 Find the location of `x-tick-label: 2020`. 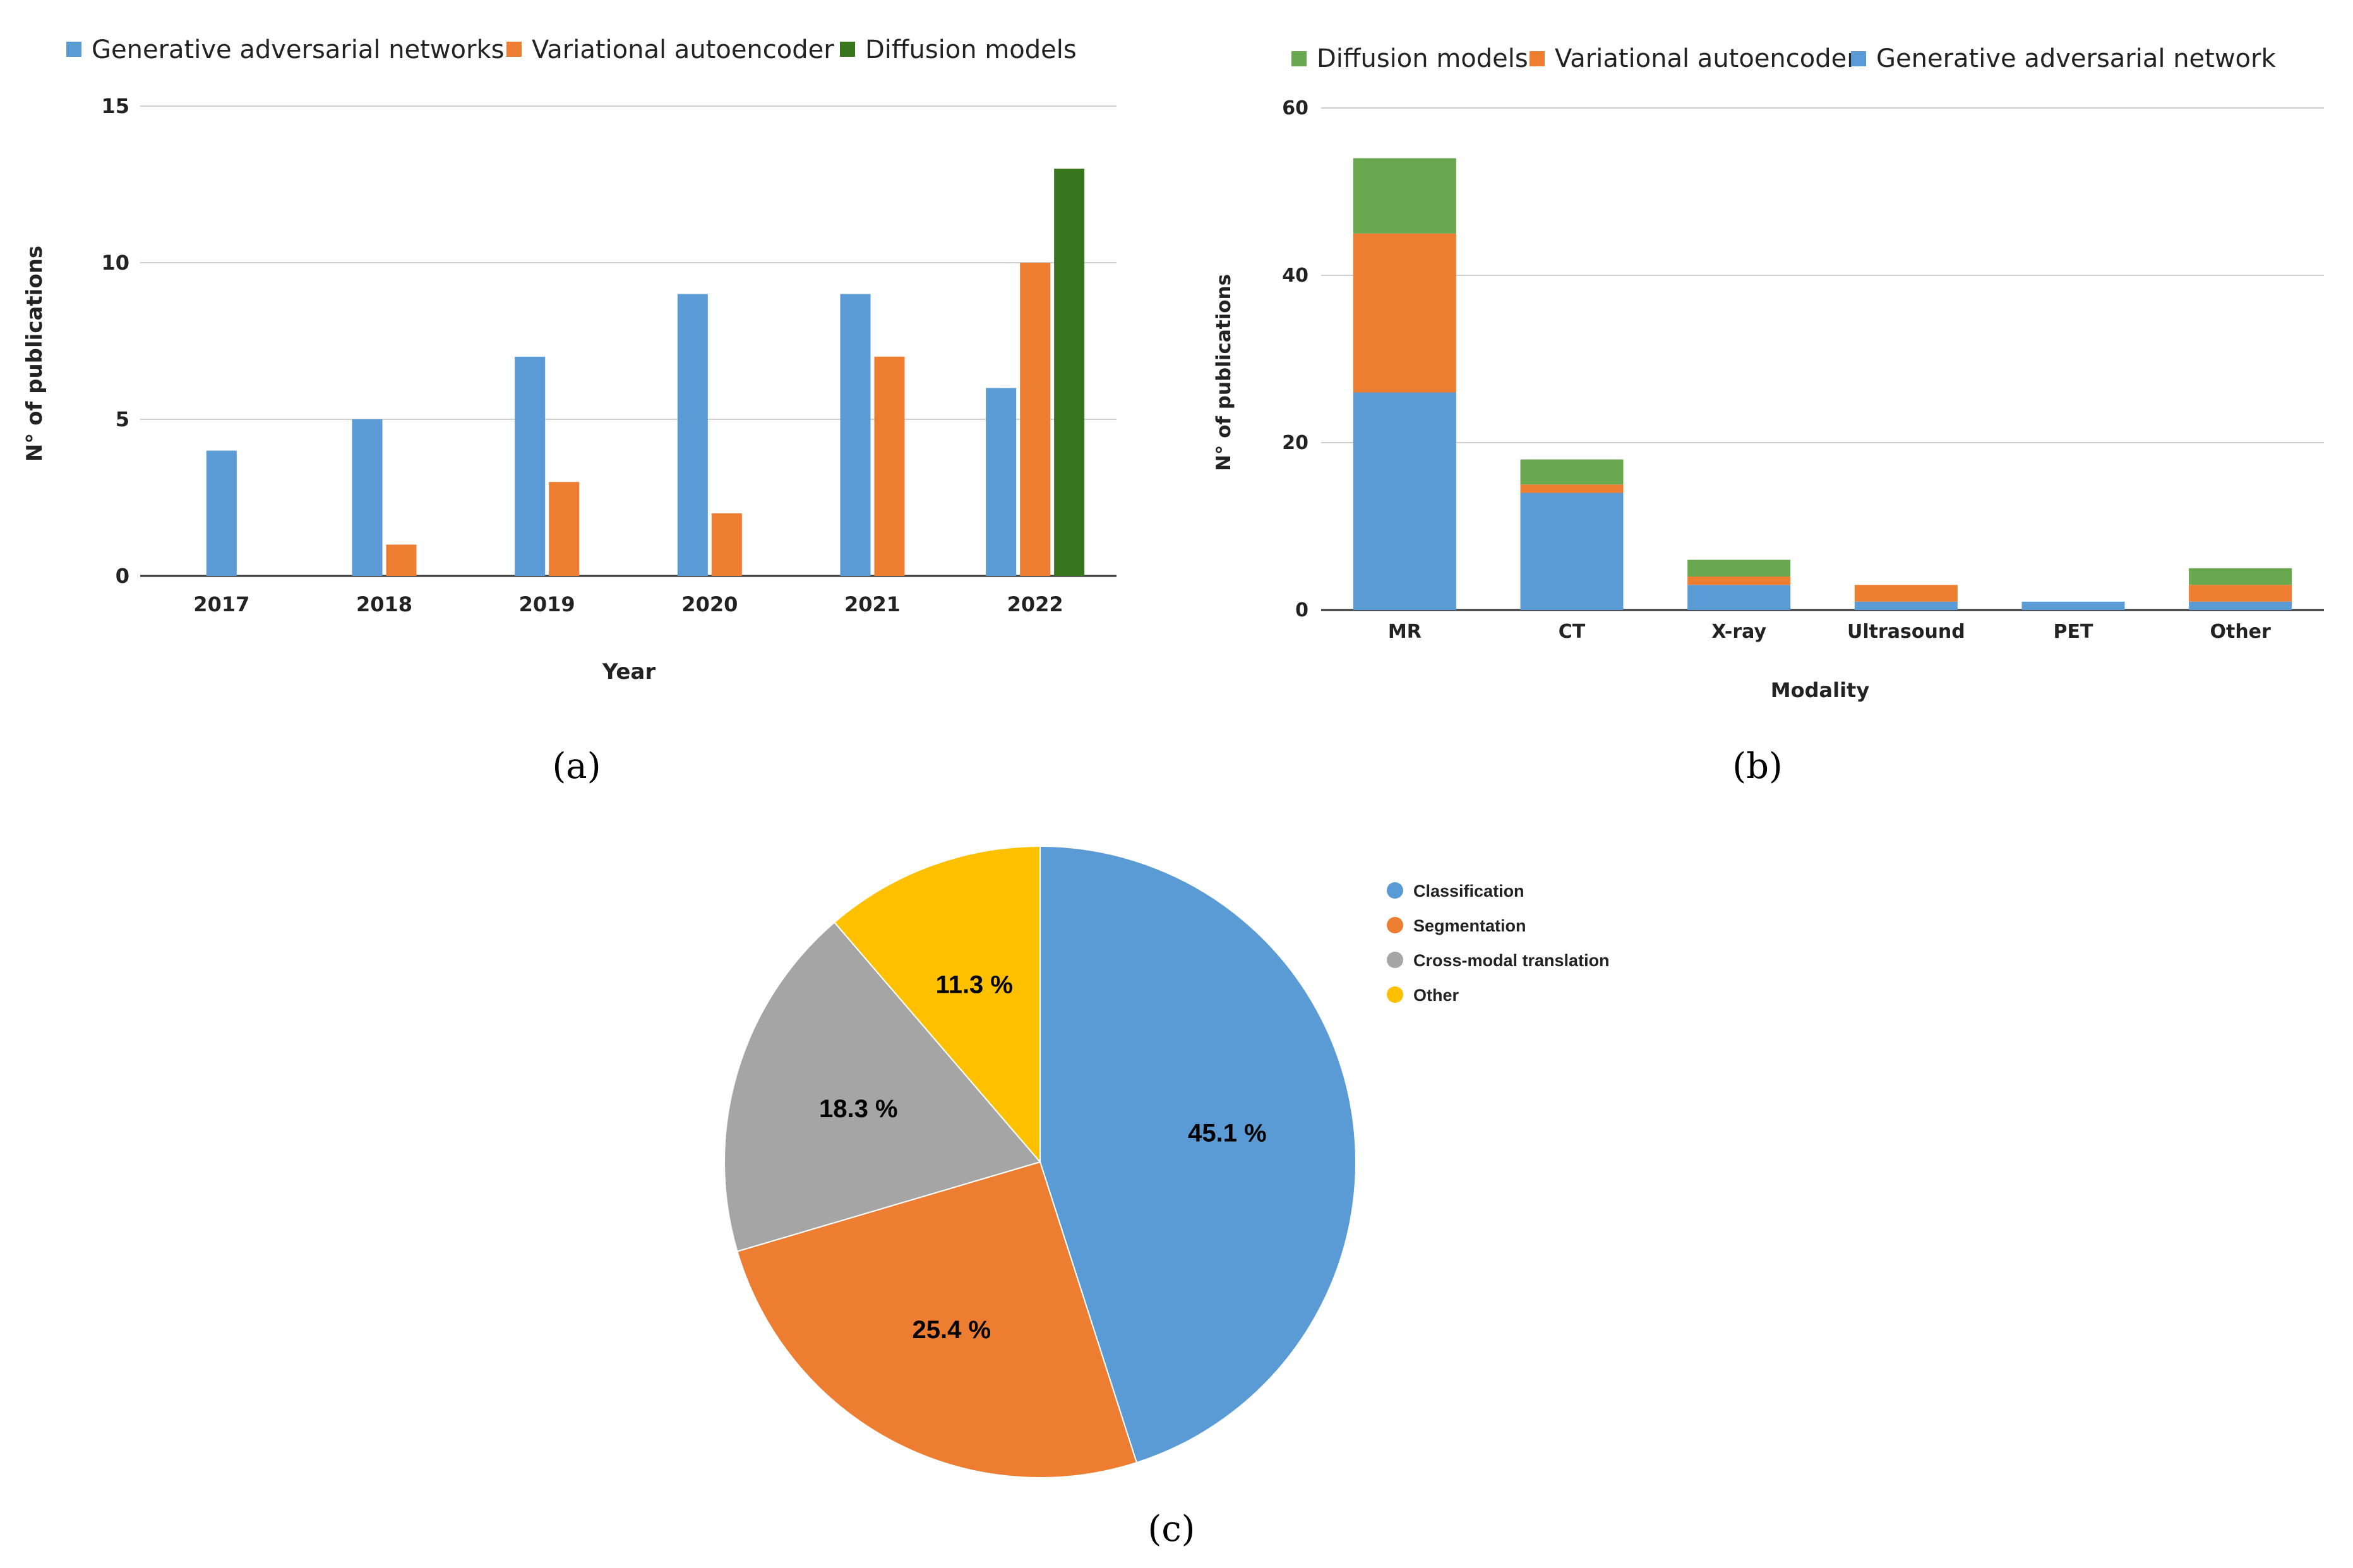

x-tick-label: 2020 is located at coordinates (709, 604).